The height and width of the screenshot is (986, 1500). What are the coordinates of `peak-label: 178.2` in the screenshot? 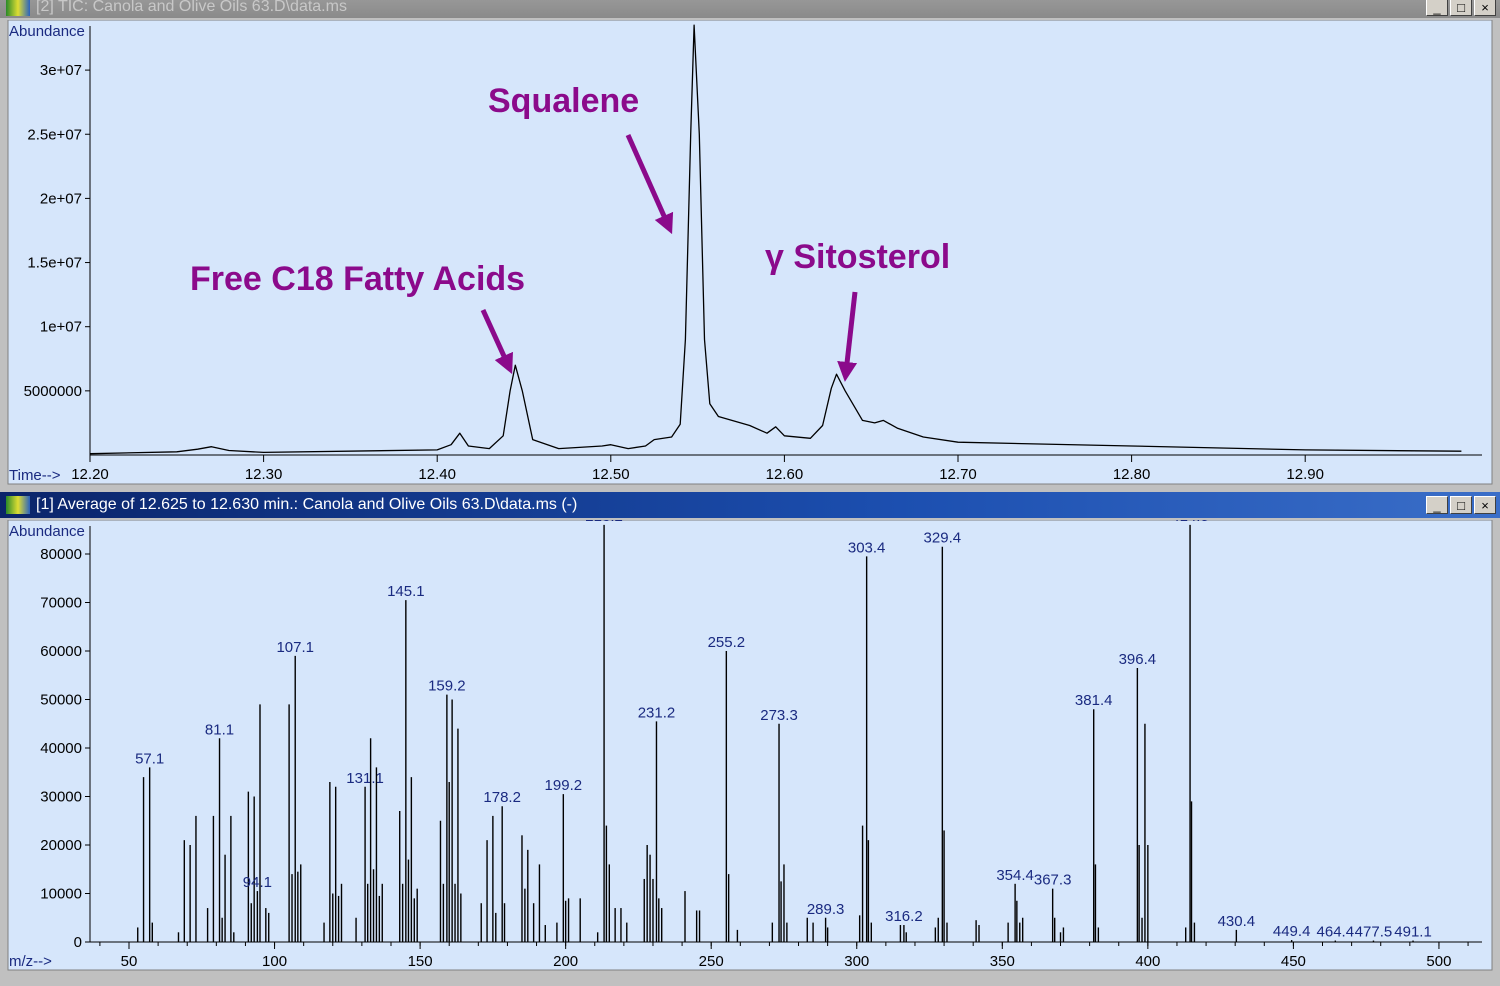 It's located at (502, 797).